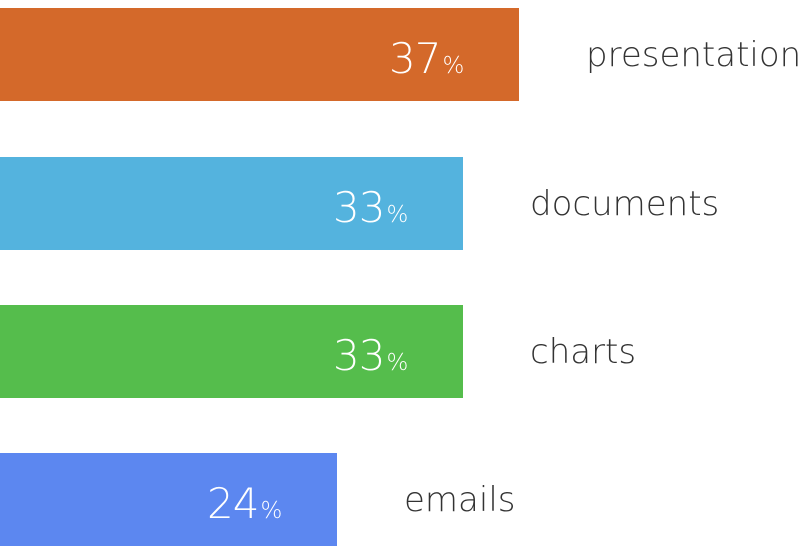 The image size is (800, 551). I want to click on category-label-charts: charts, so click(583, 351).